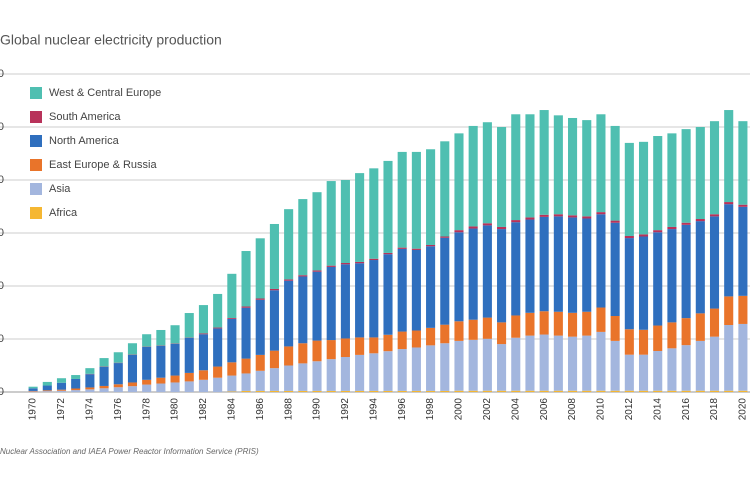  Describe the element at coordinates (231, 409) in the screenshot. I see `x-tick-label: 1984` at that location.